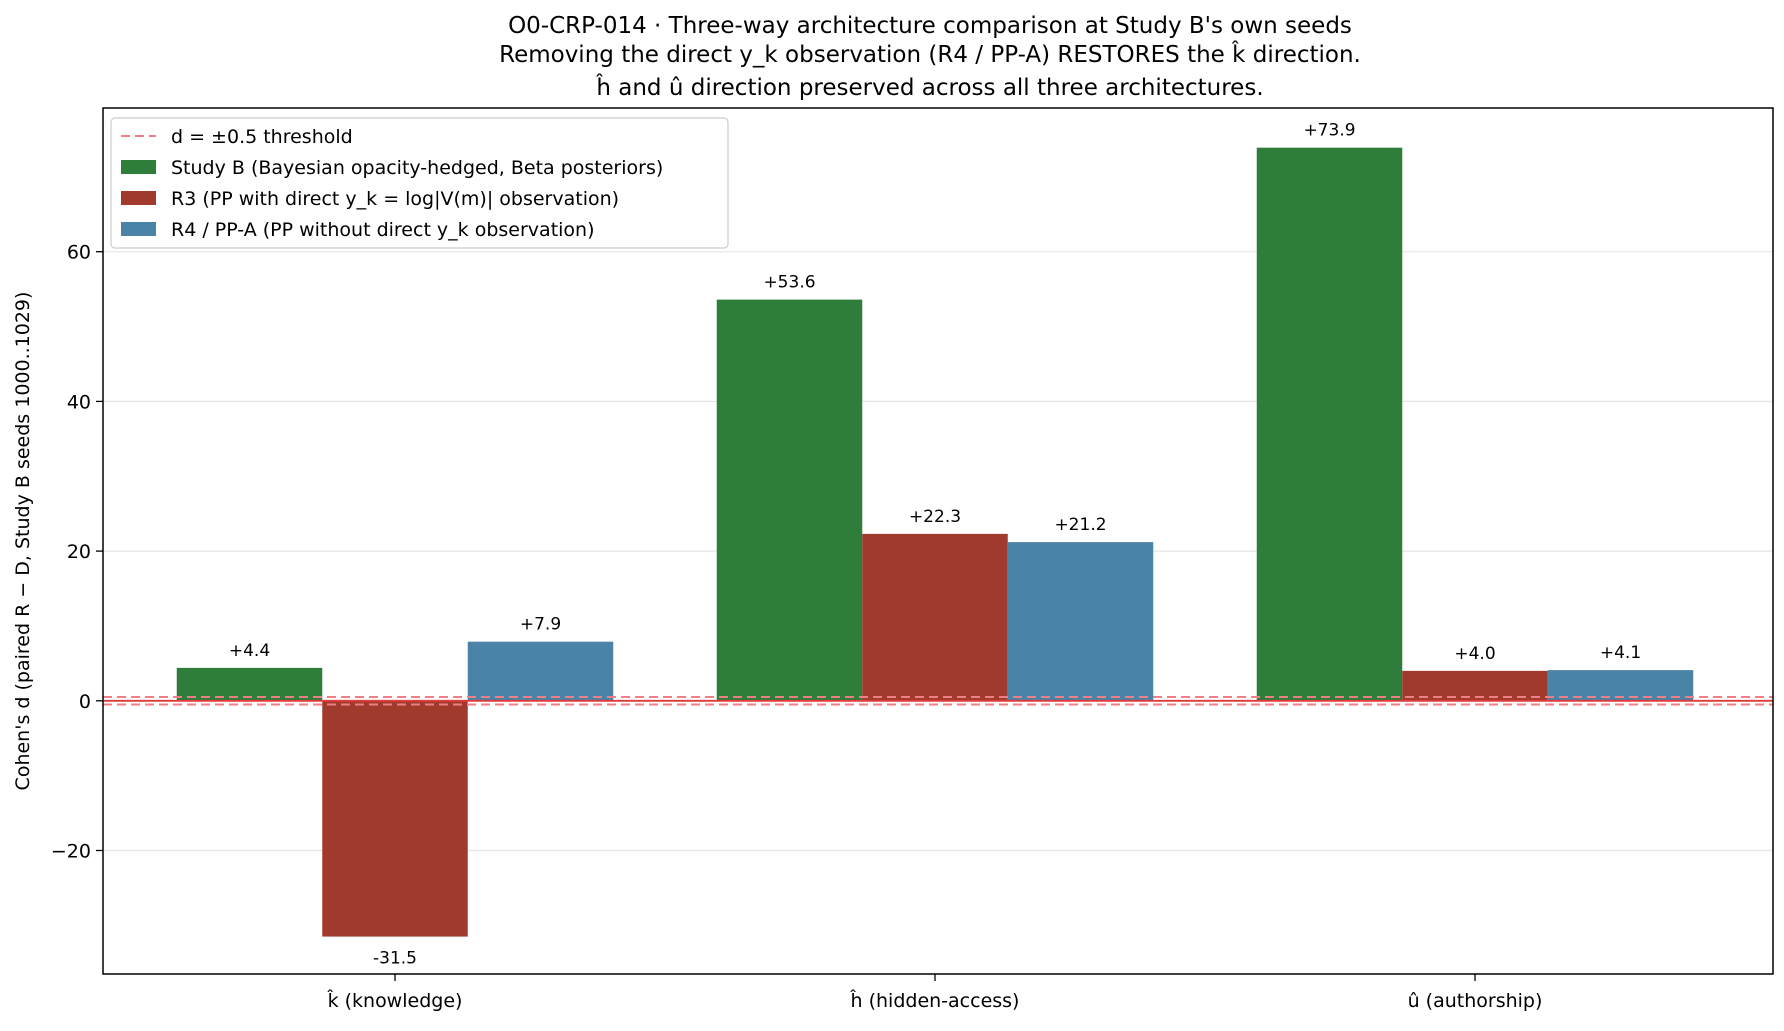 This screenshot has width=1784, height=1031. What do you see at coordinates (935, 517) in the screenshot?
I see `data-label: +22.3` at bounding box center [935, 517].